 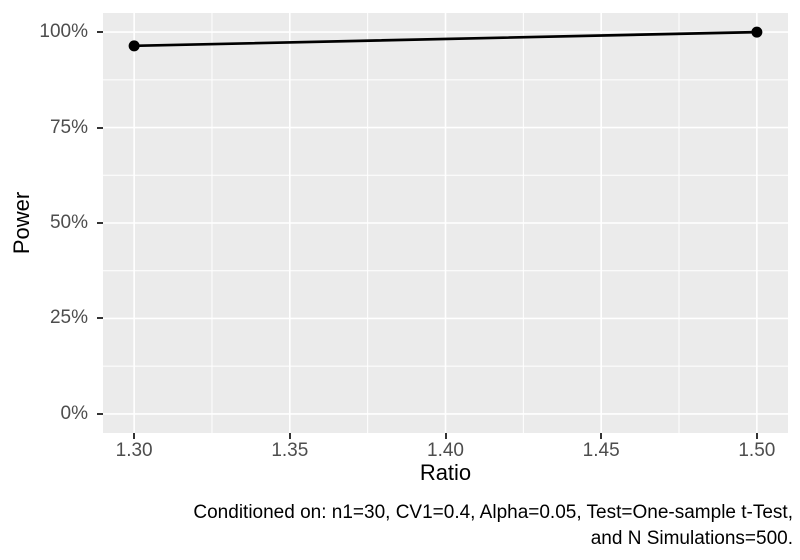 I want to click on x-axis-title: Ratio, so click(x=445, y=472).